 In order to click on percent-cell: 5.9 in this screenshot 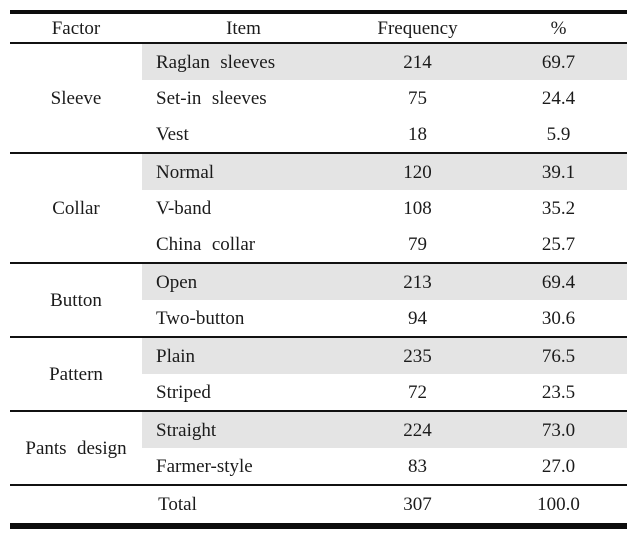, I will do `click(558, 134)`.